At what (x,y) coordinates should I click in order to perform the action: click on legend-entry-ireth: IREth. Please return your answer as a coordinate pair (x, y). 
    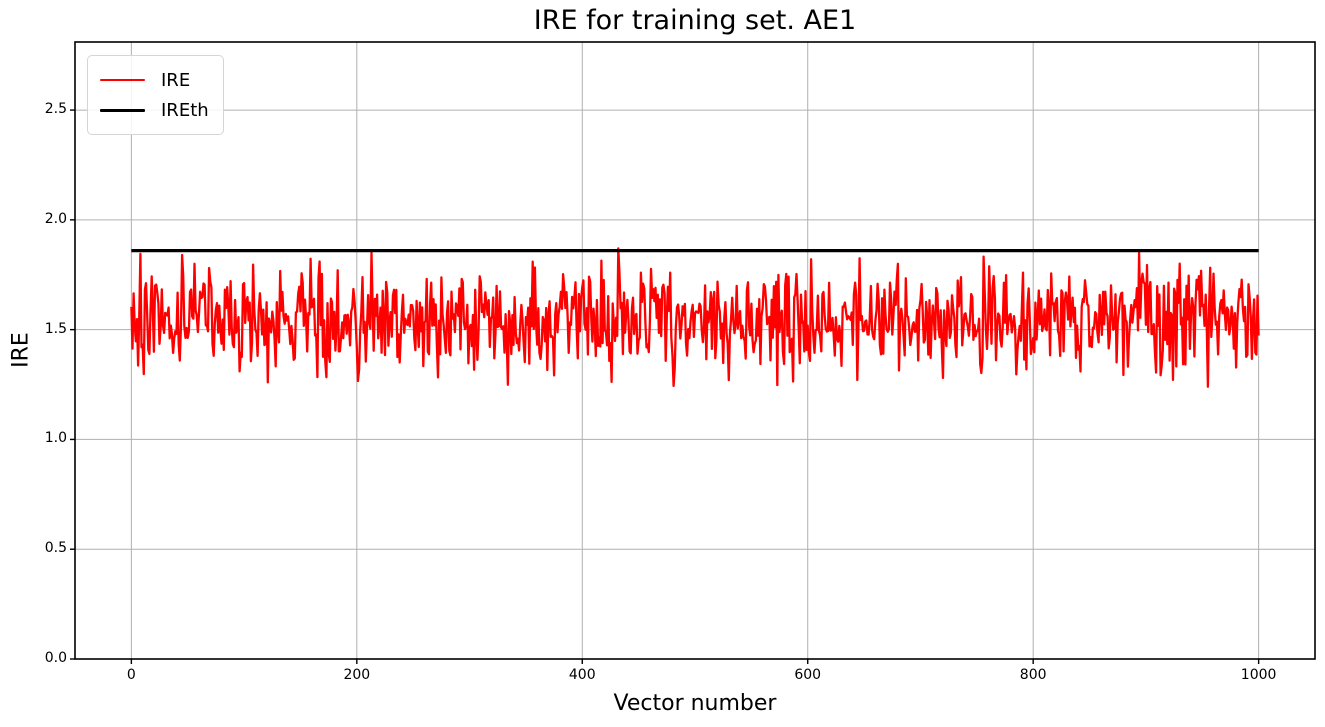
    Looking at the image, I should click on (154, 110).